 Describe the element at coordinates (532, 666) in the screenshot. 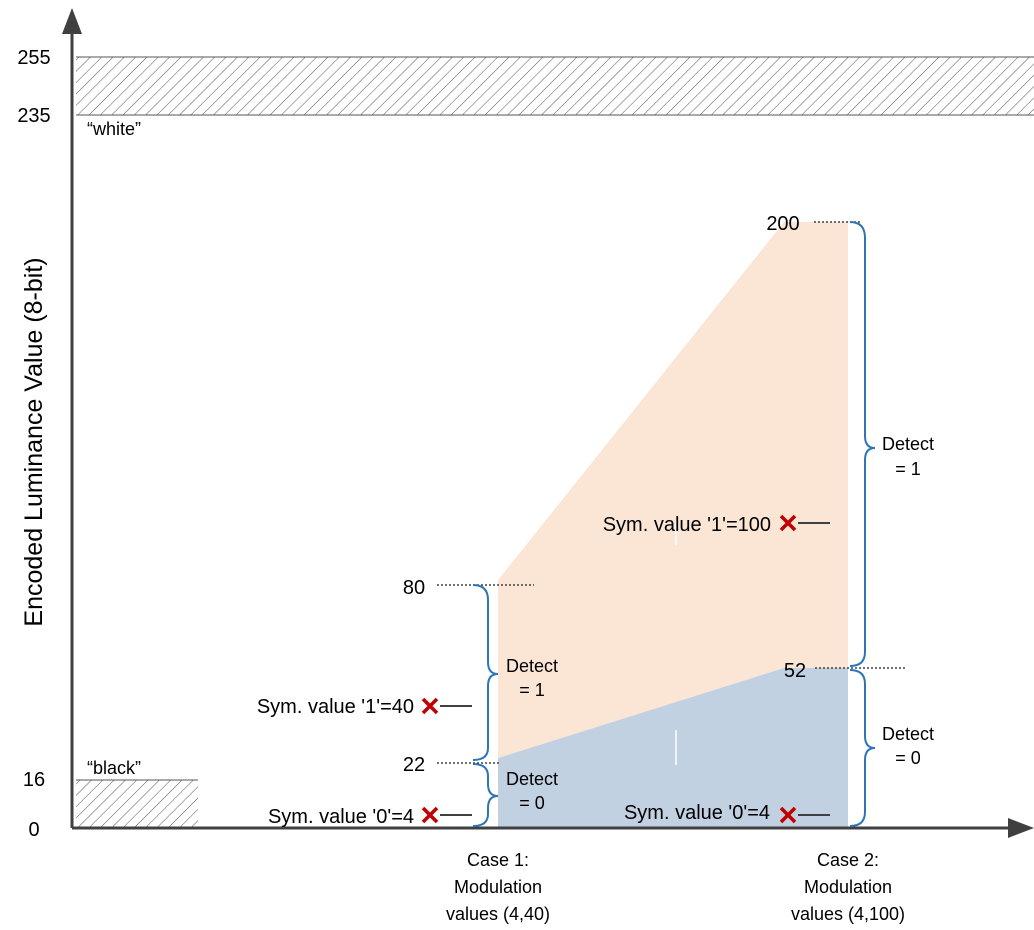

I see `case1-detect-1-label: Detect` at that location.